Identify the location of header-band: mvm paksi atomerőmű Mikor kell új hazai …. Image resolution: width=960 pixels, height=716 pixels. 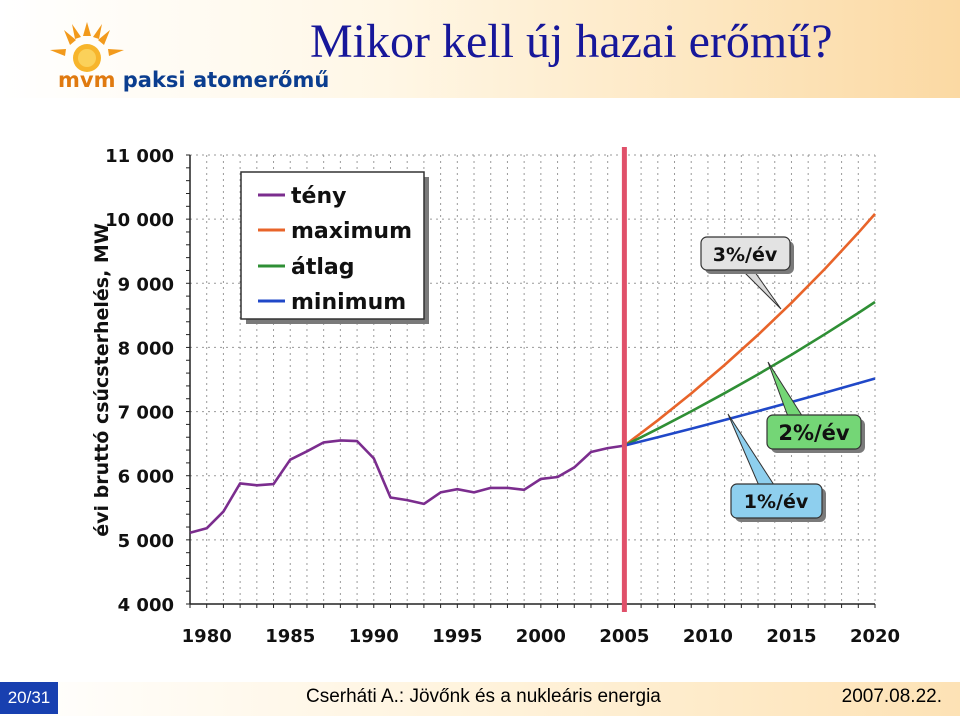
(480, 49).